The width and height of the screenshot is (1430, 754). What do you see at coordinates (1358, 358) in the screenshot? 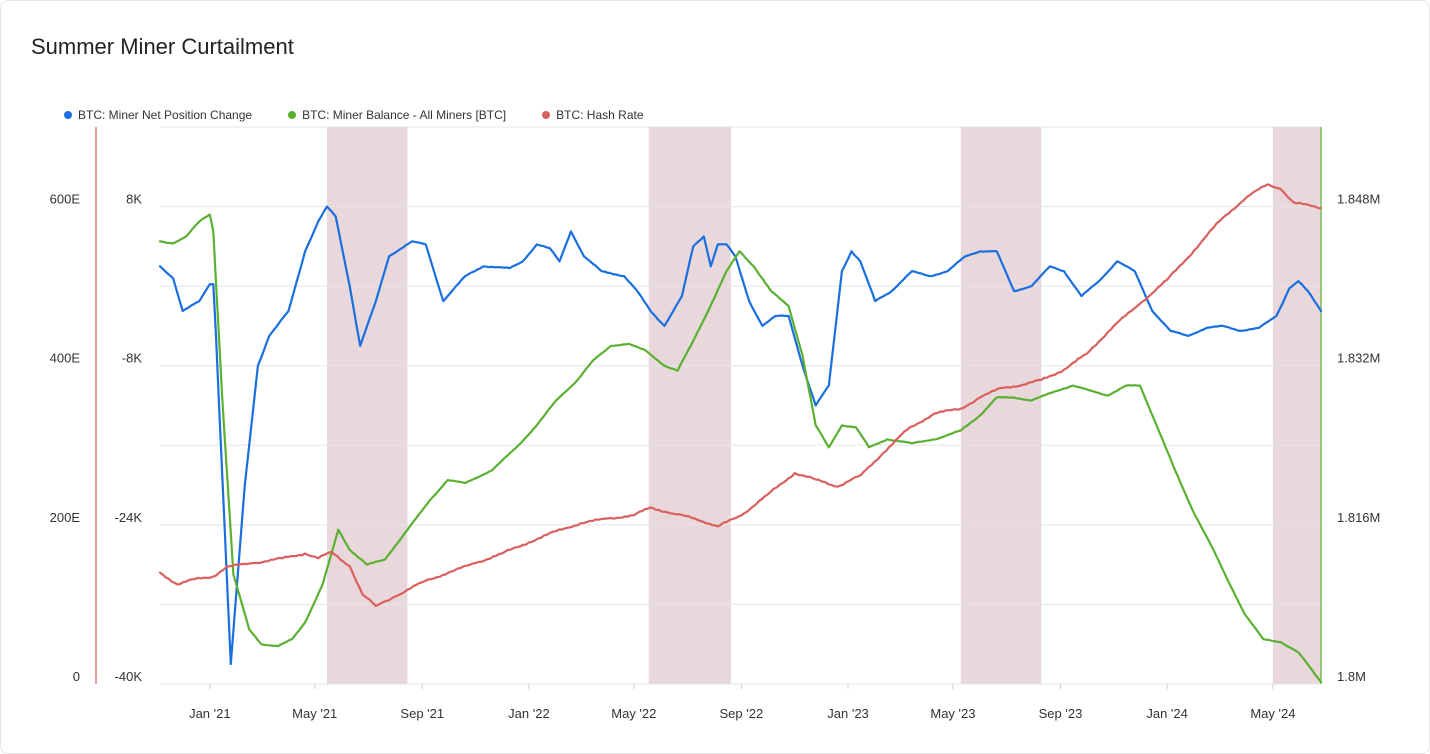
I see `y-tick-miner-balance: 1.832M` at bounding box center [1358, 358].